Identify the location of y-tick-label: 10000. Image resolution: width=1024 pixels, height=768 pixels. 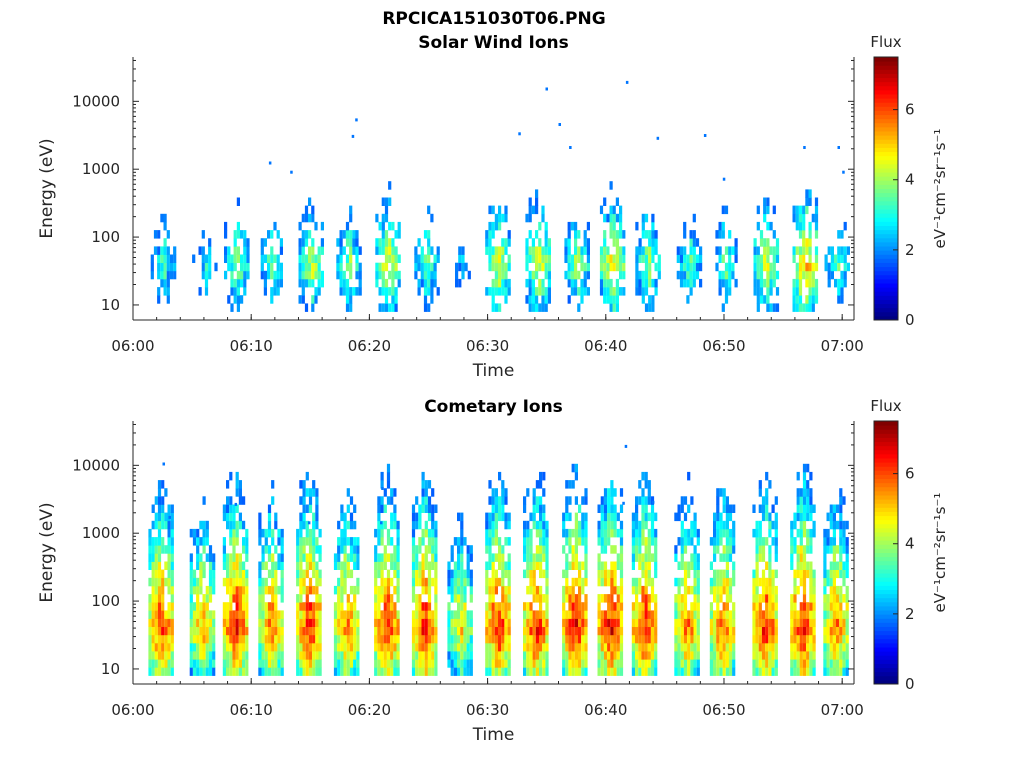
(96, 101).